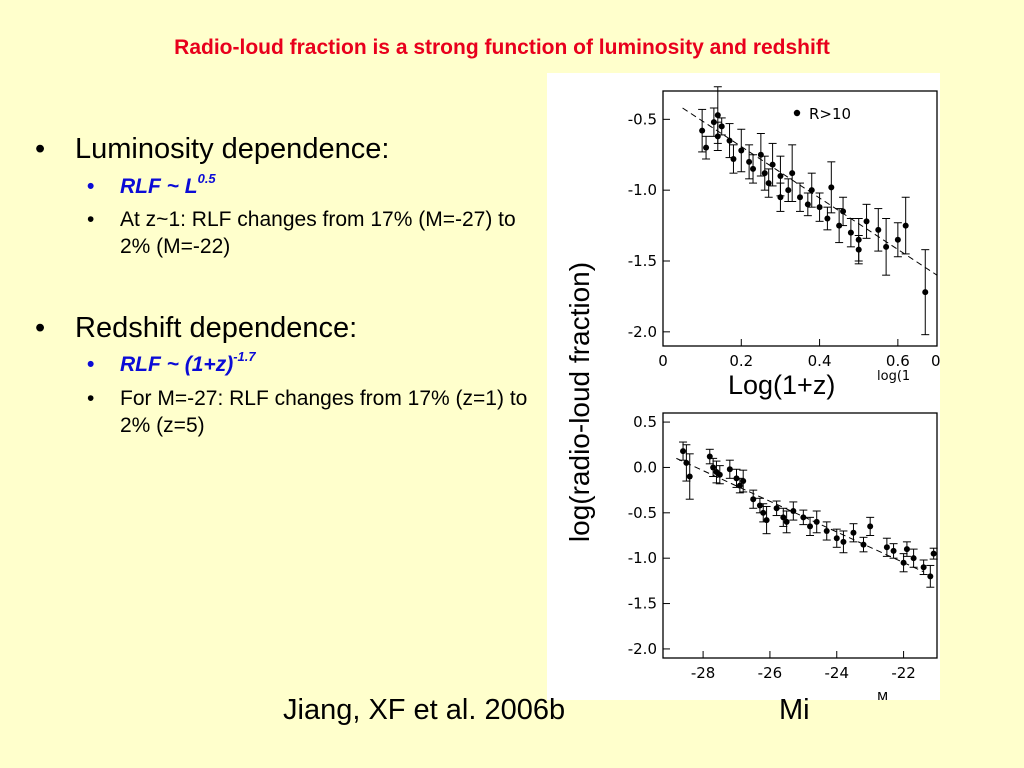  What do you see at coordinates (797, 113) in the screenshot?
I see `top-legend-marker` at bounding box center [797, 113].